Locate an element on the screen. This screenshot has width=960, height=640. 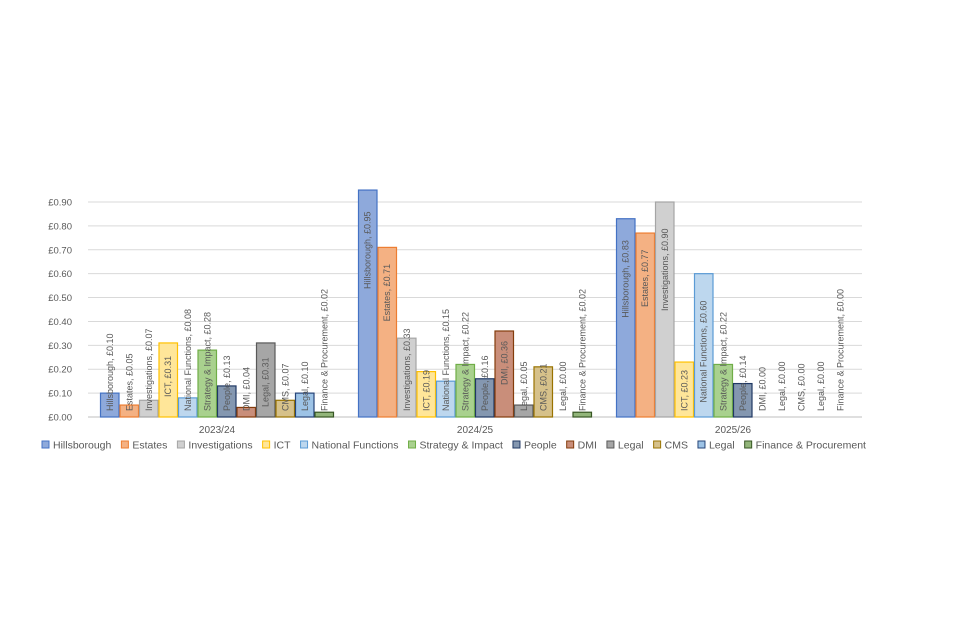
data-label: National Functions, £0.08 is located at coordinates (188, 360).